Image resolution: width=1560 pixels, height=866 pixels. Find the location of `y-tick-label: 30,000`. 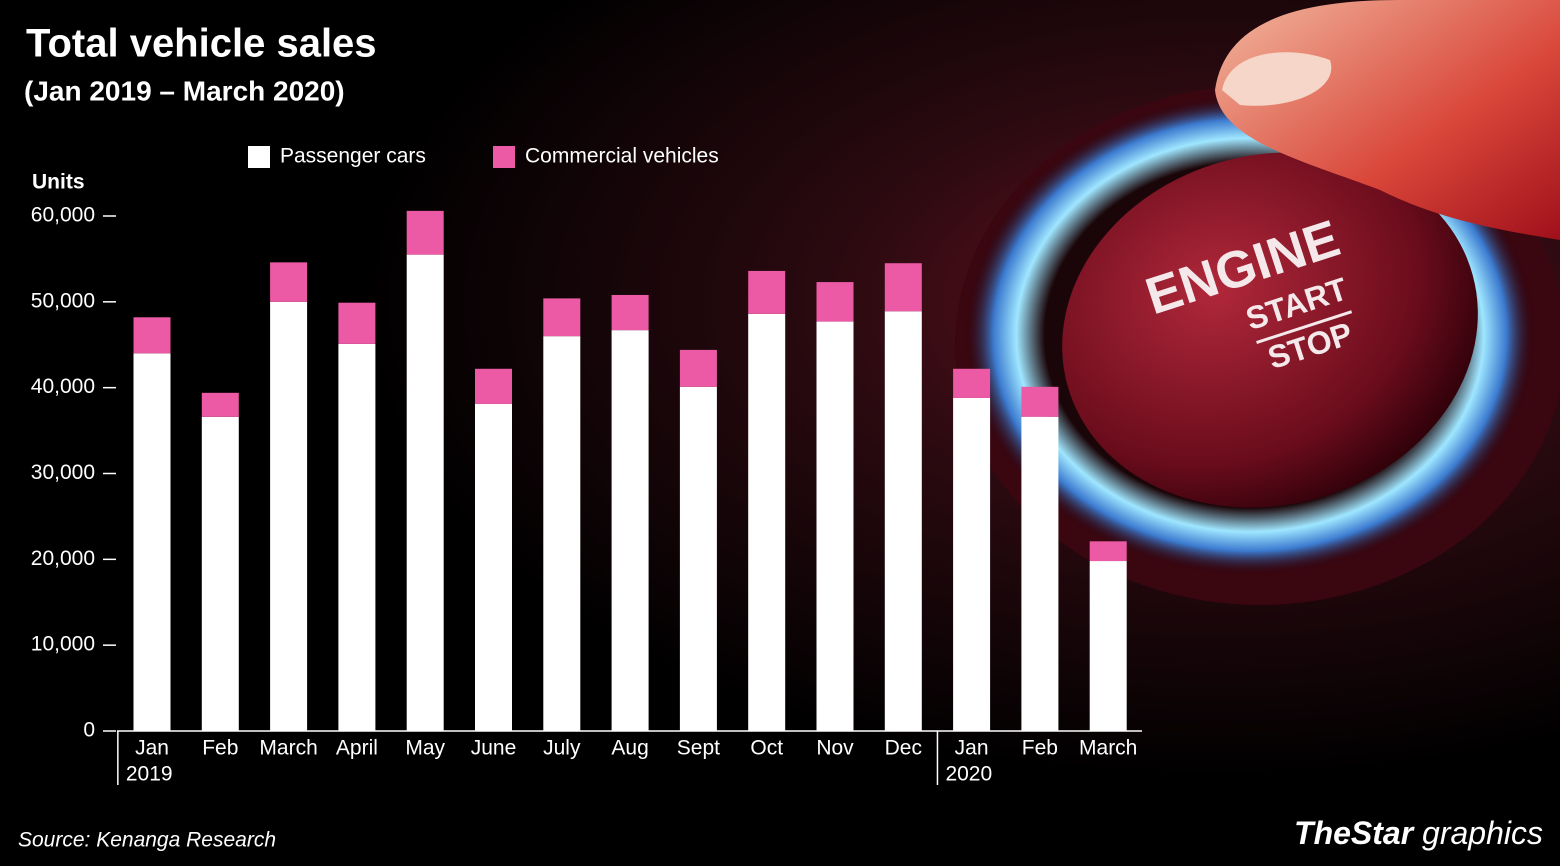

y-tick-label: 30,000 is located at coordinates (63, 472).